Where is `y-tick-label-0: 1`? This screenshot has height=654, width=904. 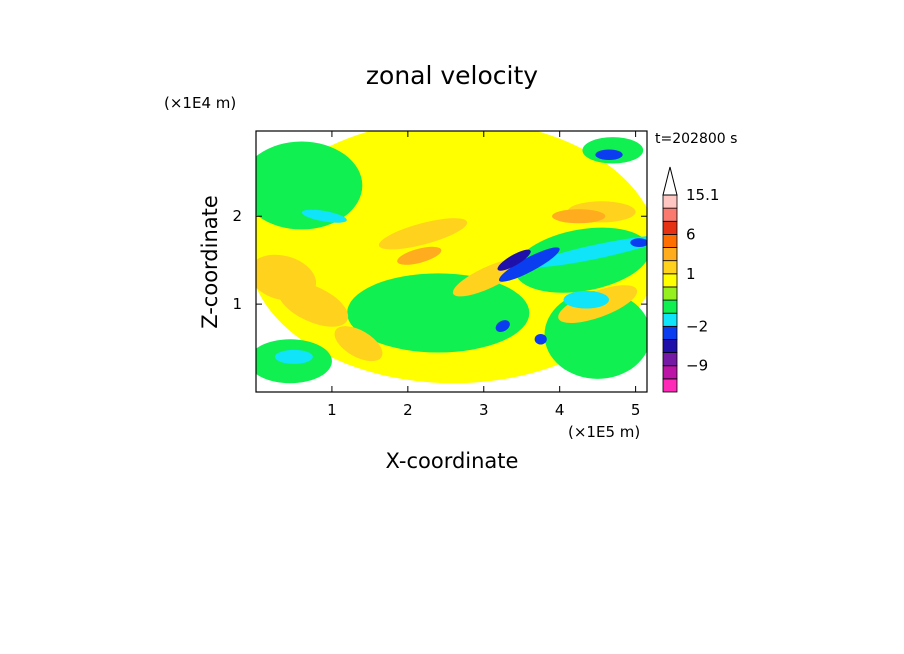
y-tick-label-0: 1 is located at coordinates (237, 304).